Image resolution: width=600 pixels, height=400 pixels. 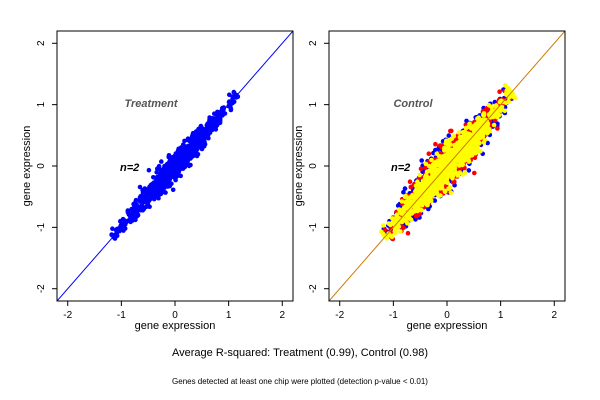 What do you see at coordinates (313, 226) in the screenshot?
I see `y-tick-label: -1` at bounding box center [313, 226].